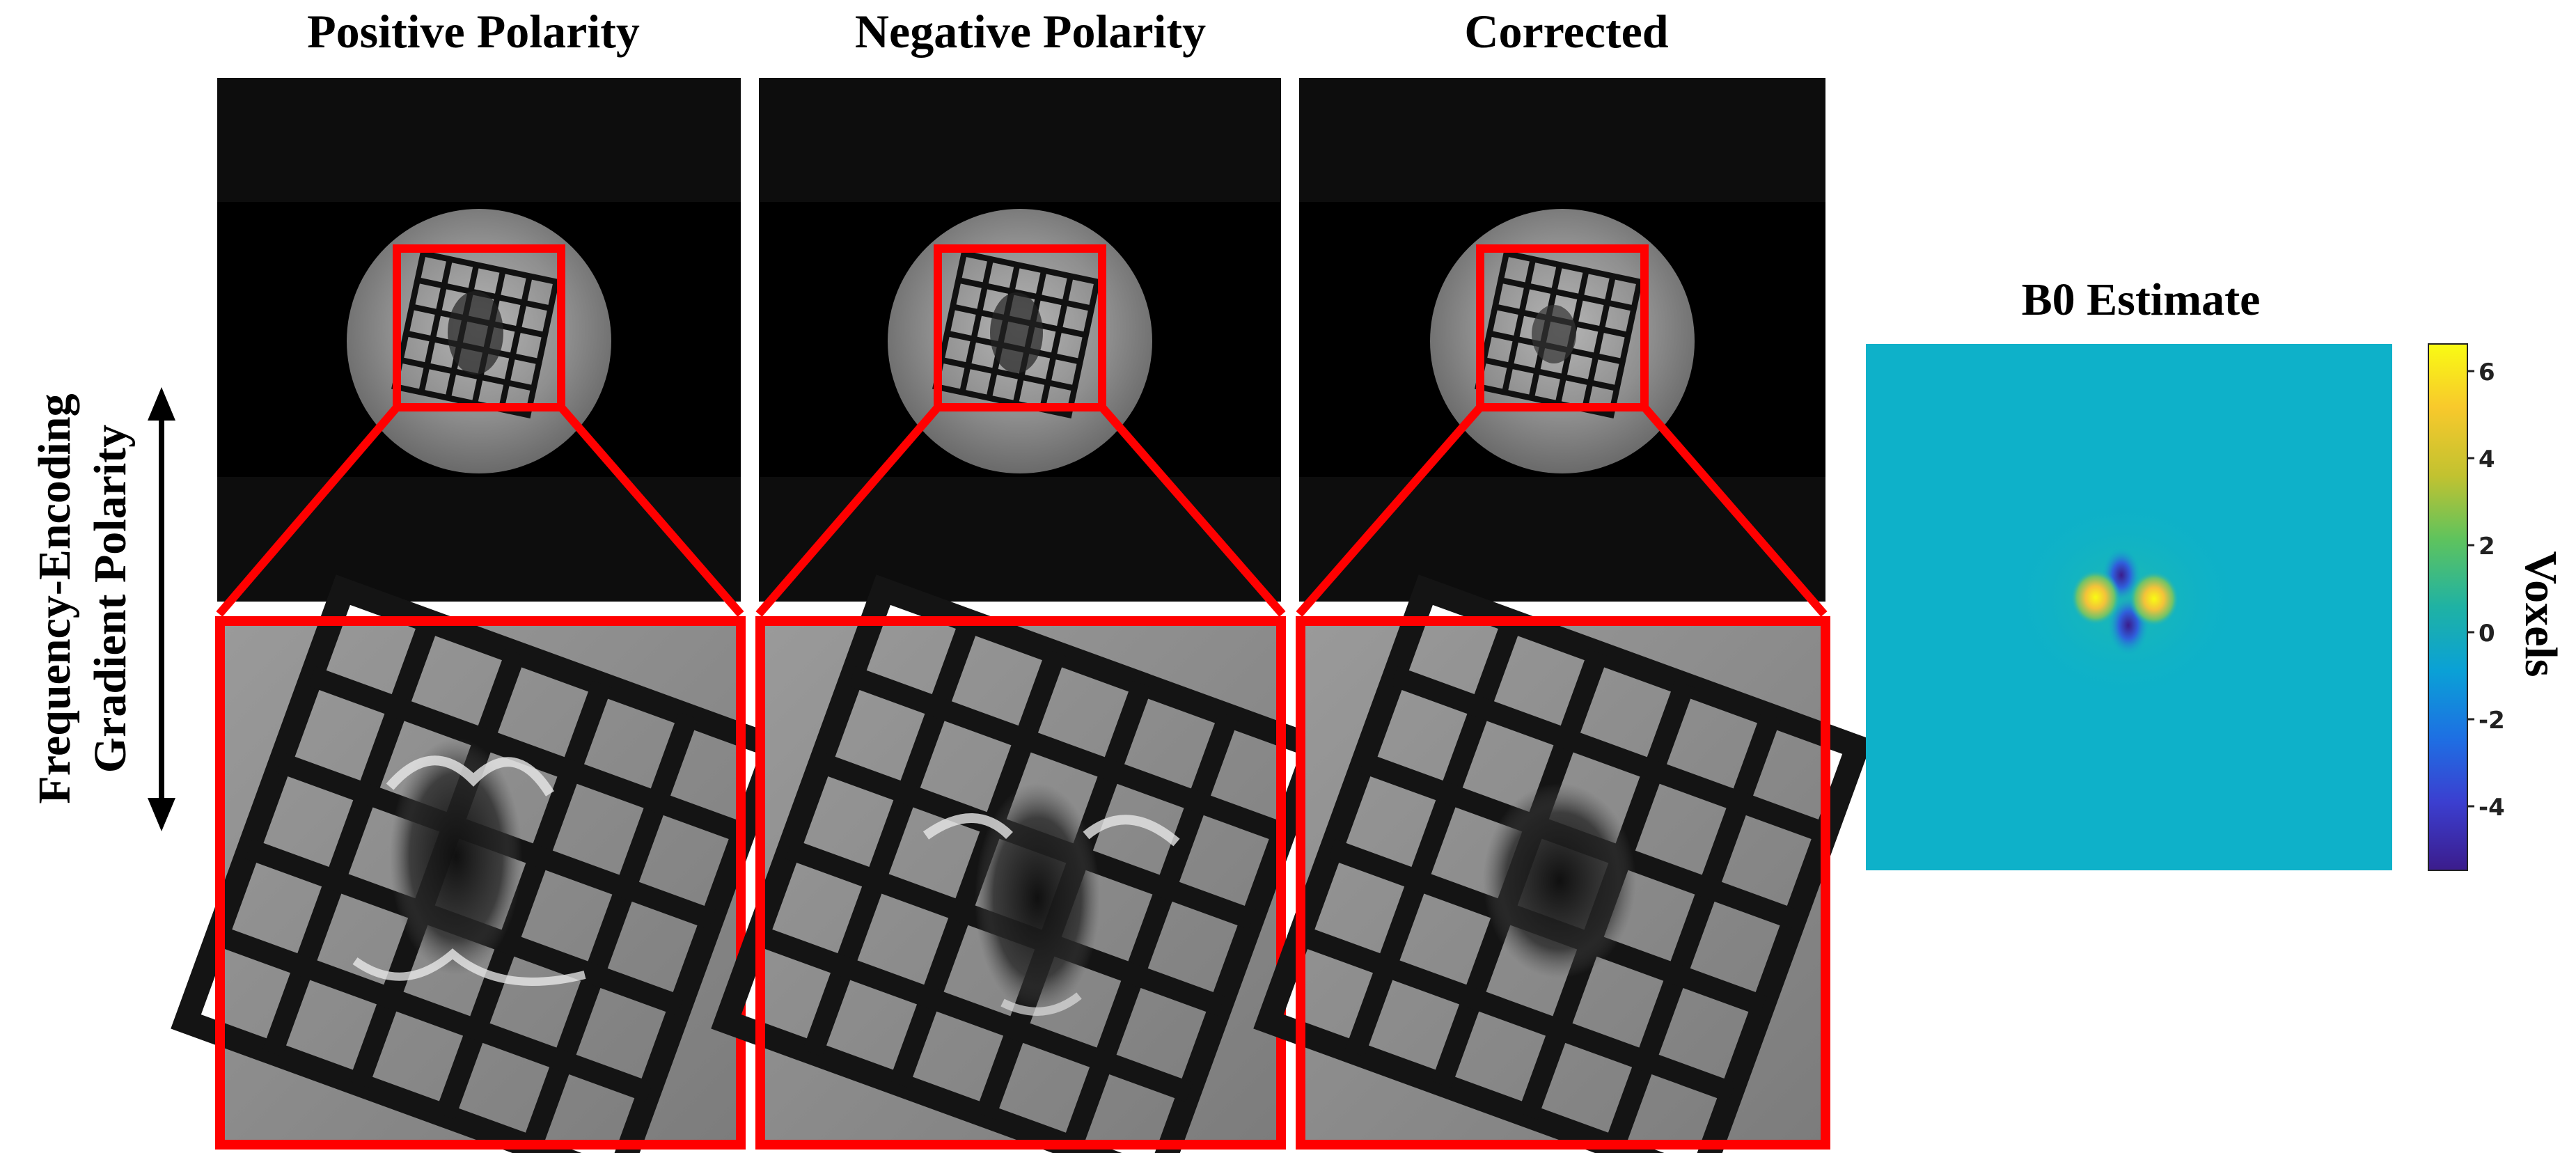  I want to click on colorbar-tick-label: -2, so click(2492, 721).